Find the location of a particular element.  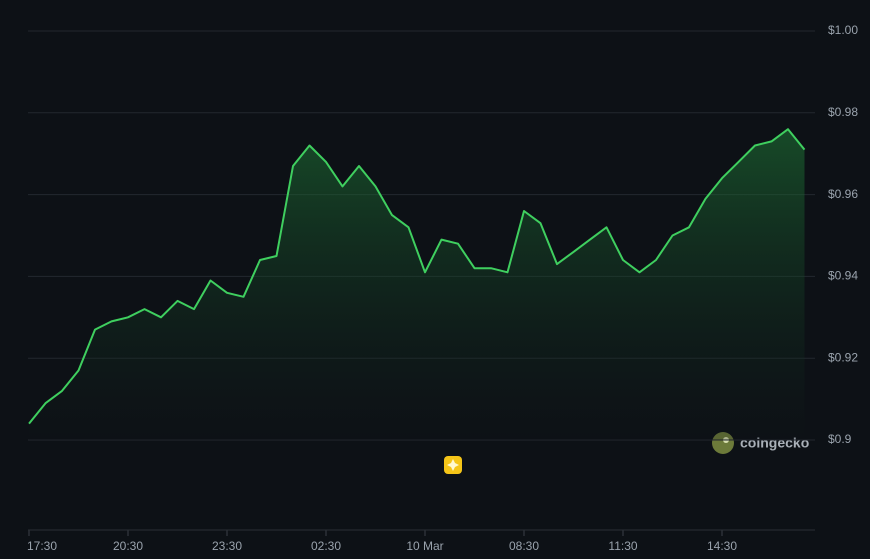

x-tick-label: 23:30 is located at coordinates (227, 546).